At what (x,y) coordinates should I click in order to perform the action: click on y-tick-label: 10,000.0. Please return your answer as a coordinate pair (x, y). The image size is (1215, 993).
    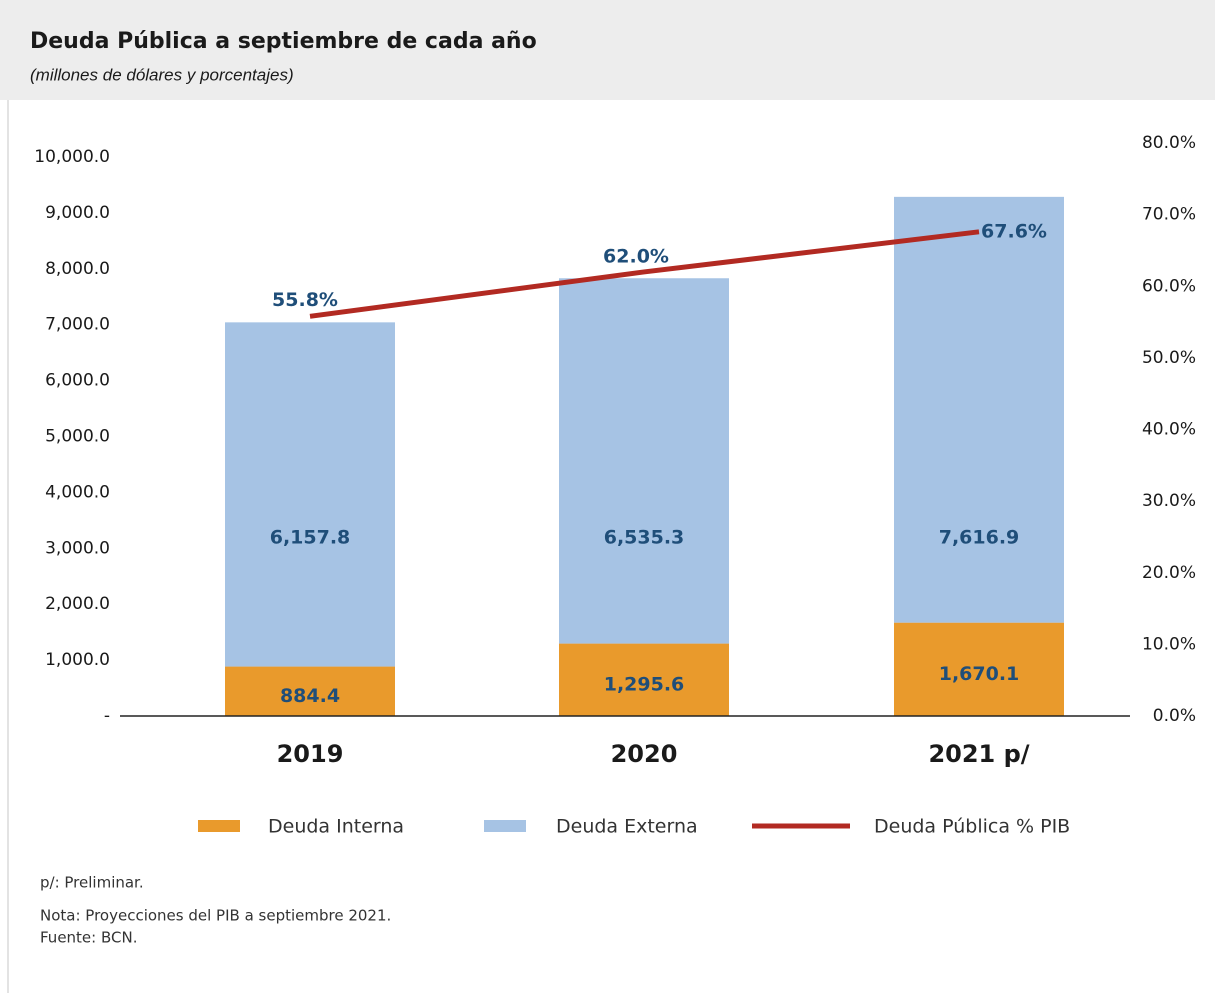
    Looking at the image, I should click on (72, 157).